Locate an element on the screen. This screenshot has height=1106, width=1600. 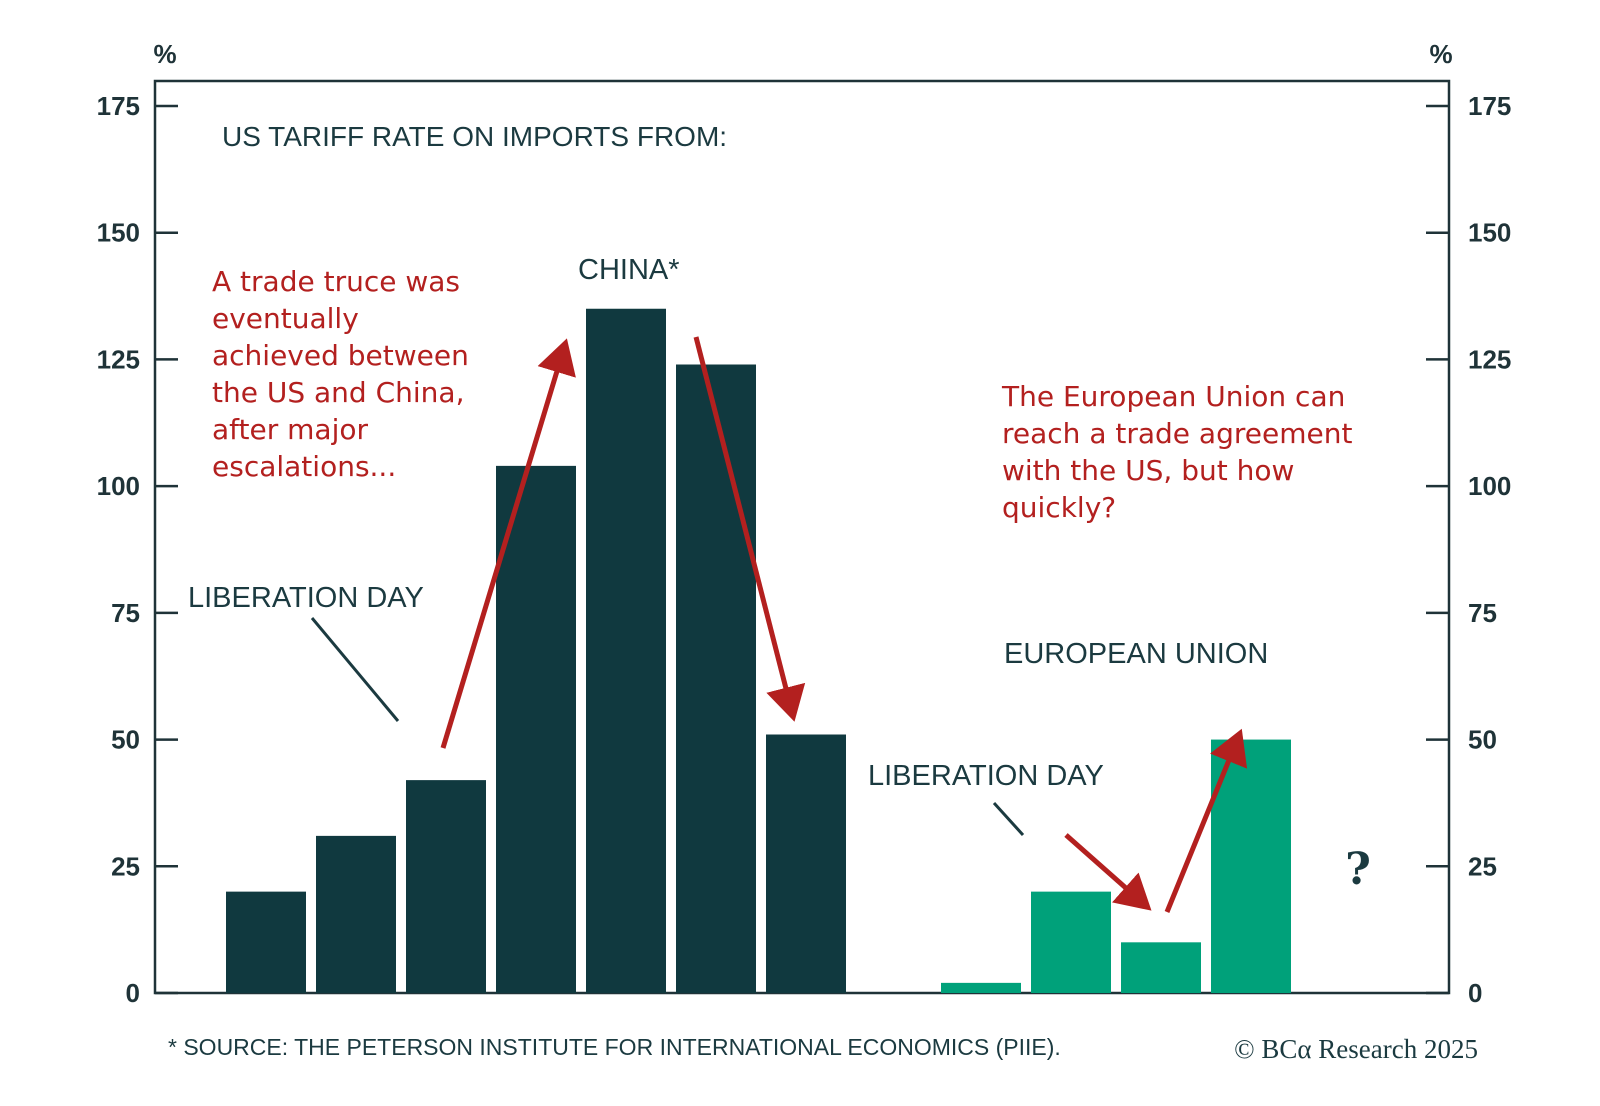
right-tick-label: 50 is located at coordinates (1482, 740).